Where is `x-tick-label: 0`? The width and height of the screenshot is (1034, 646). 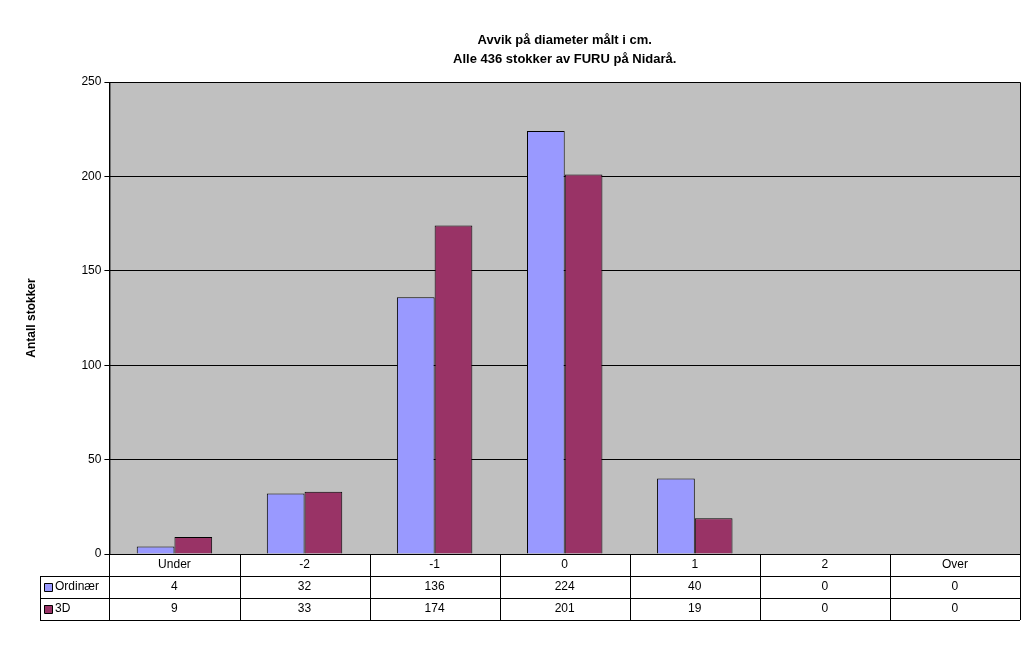
x-tick-label: 0 is located at coordinates (565, 564).